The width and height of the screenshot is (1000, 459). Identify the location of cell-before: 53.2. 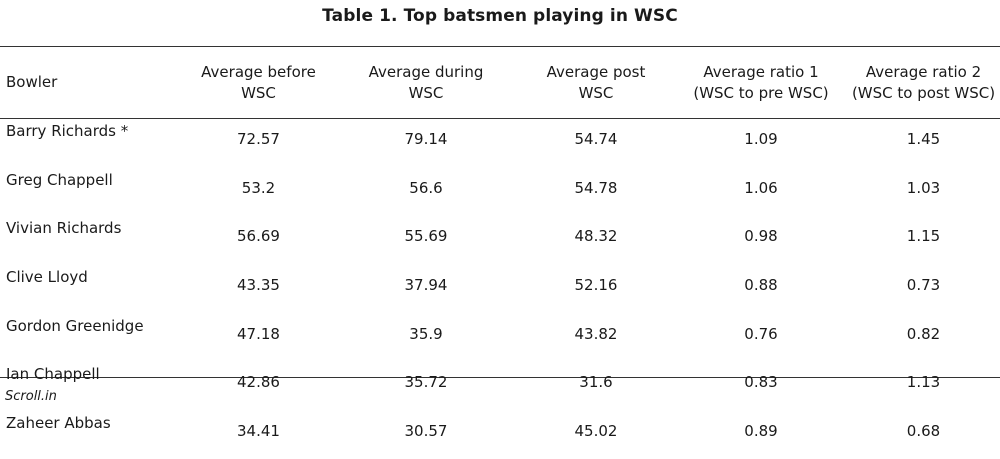
(258, 187).